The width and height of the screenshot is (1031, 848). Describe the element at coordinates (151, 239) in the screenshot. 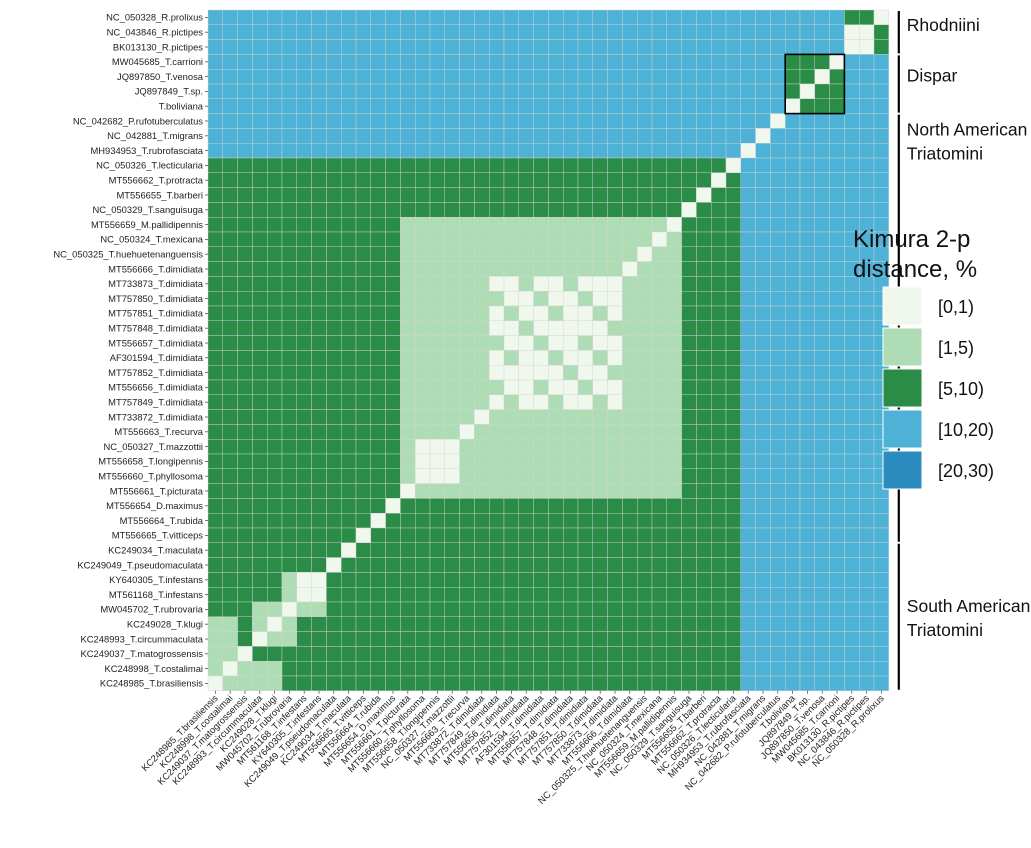

I see `row-label: NC_050324_T.mexicana` at that location.